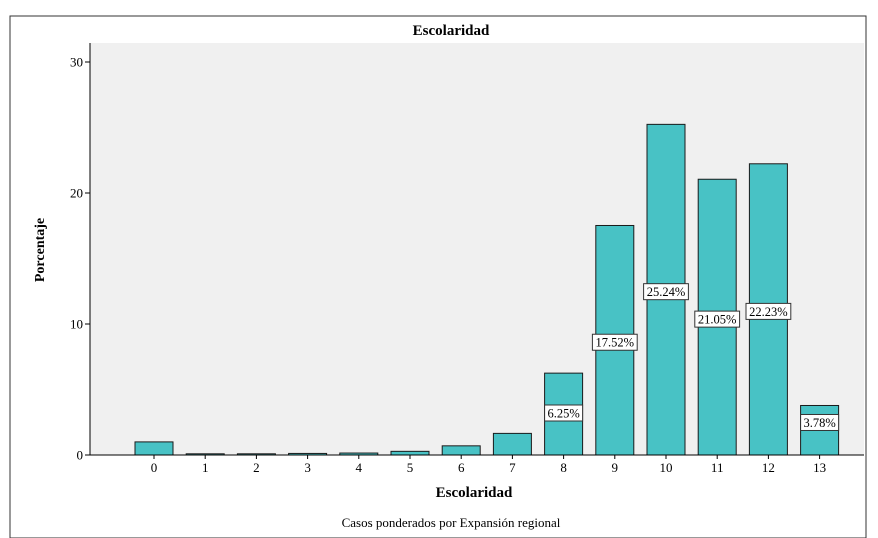  I want to click on y-tick-label-0: 0, so click(80, 455).